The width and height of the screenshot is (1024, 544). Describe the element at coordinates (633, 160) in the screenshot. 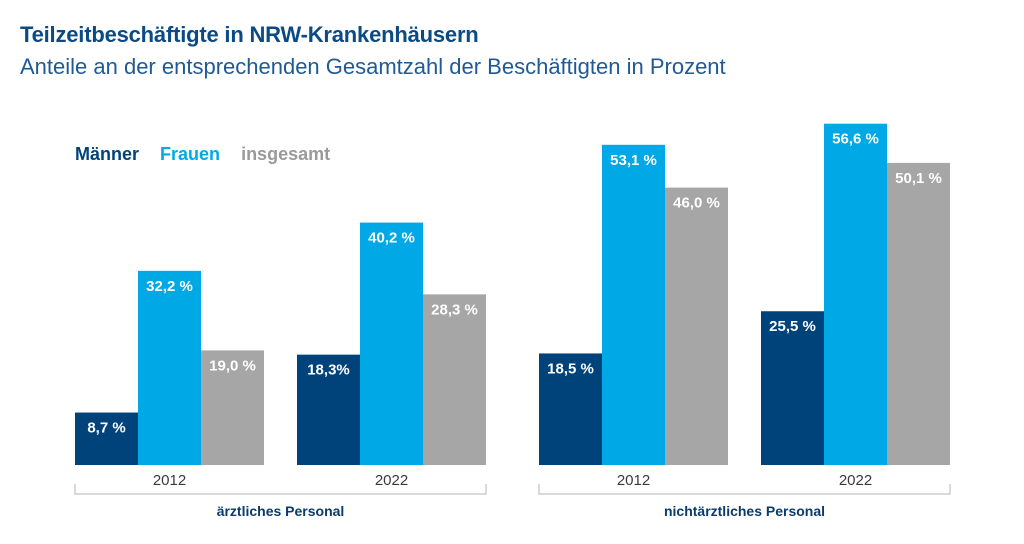

I see `bar-value-label: 53,1 %` at that location.